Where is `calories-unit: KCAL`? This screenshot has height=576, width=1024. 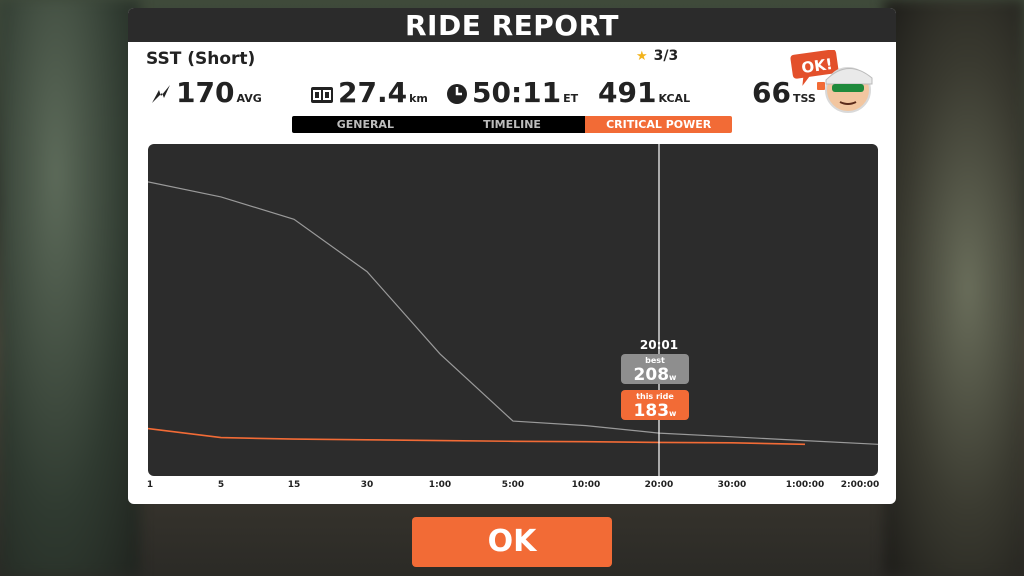
calories-unit: KCAL is located at coordinates (674, 98).